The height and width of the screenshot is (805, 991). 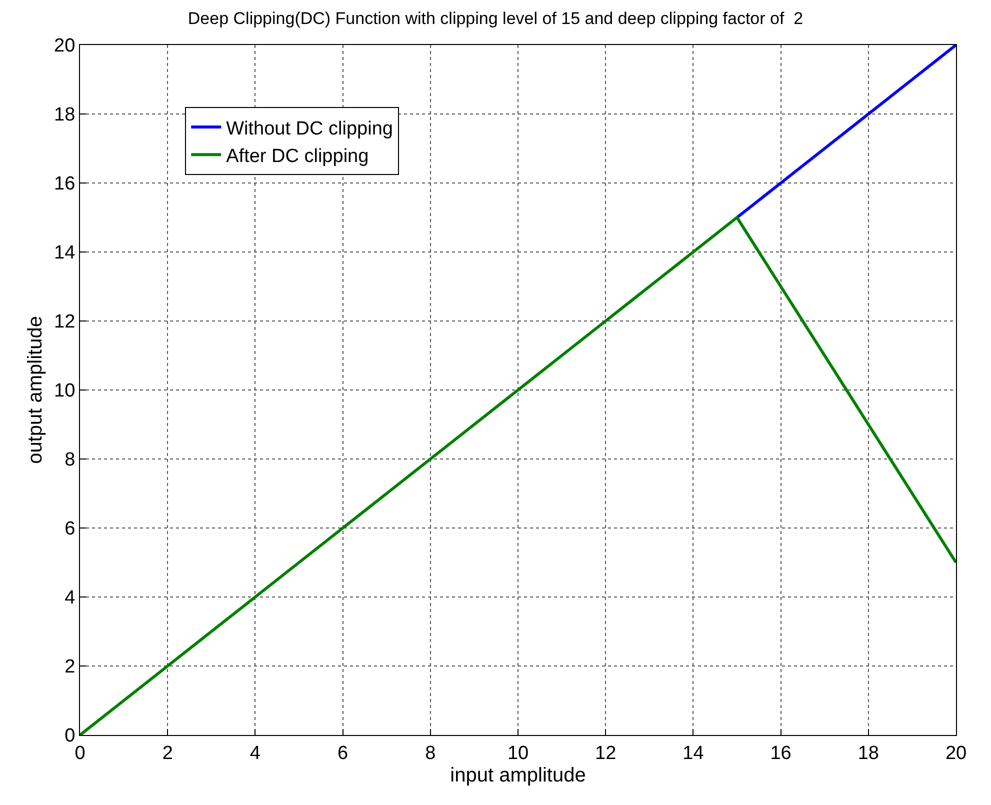 I want to click on y-tick-label: 2, so click(x=70, y=667).